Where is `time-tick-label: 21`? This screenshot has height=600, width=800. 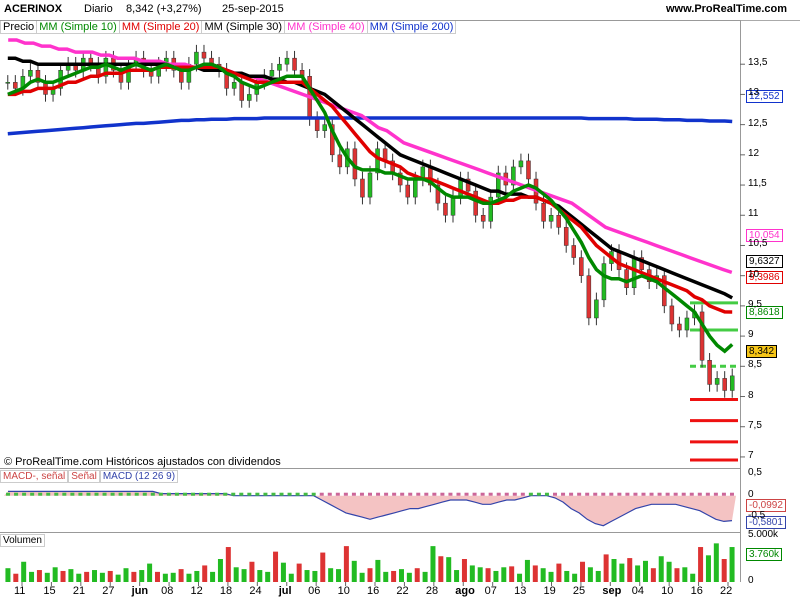 time-tick-label: 21 is located at coordinates (79, 591).